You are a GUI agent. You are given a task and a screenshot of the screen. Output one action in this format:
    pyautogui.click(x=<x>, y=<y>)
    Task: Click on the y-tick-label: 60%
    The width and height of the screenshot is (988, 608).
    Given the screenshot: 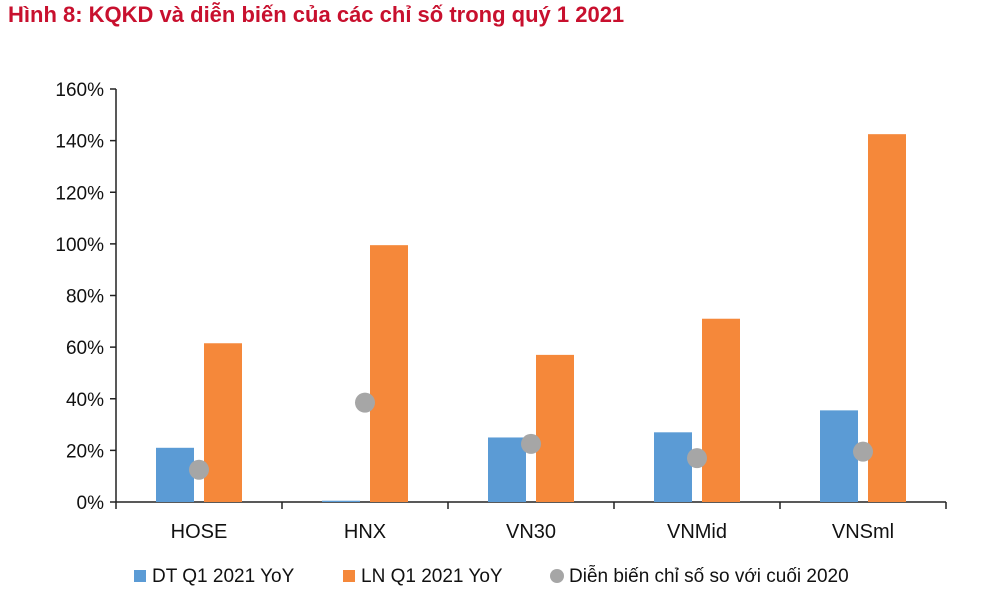 What is the action you would take?
    pyautogui.click(x=85, y=348)
    